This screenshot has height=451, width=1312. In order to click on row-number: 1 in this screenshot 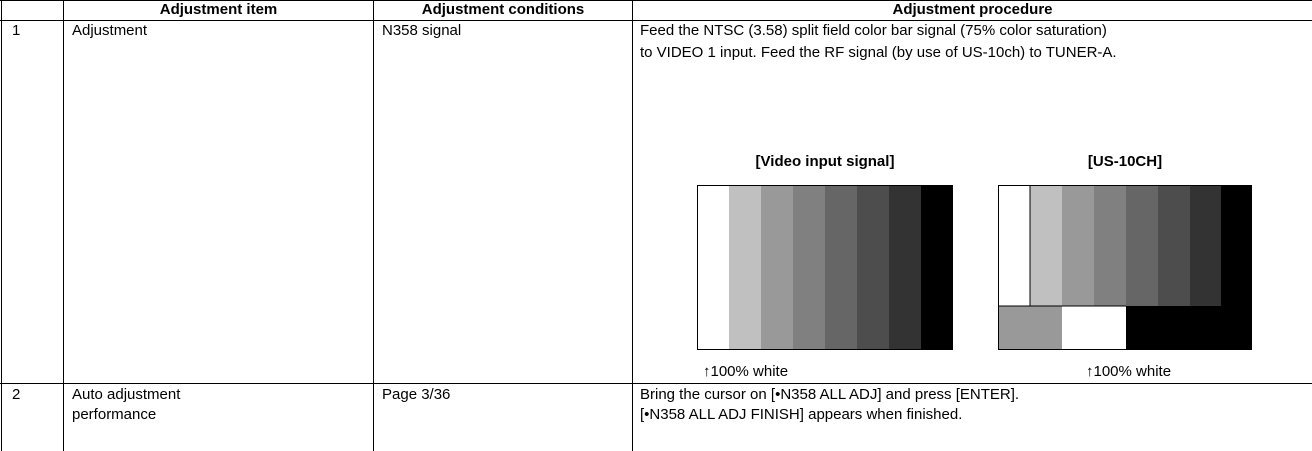, I will do `click(16, 30)`.